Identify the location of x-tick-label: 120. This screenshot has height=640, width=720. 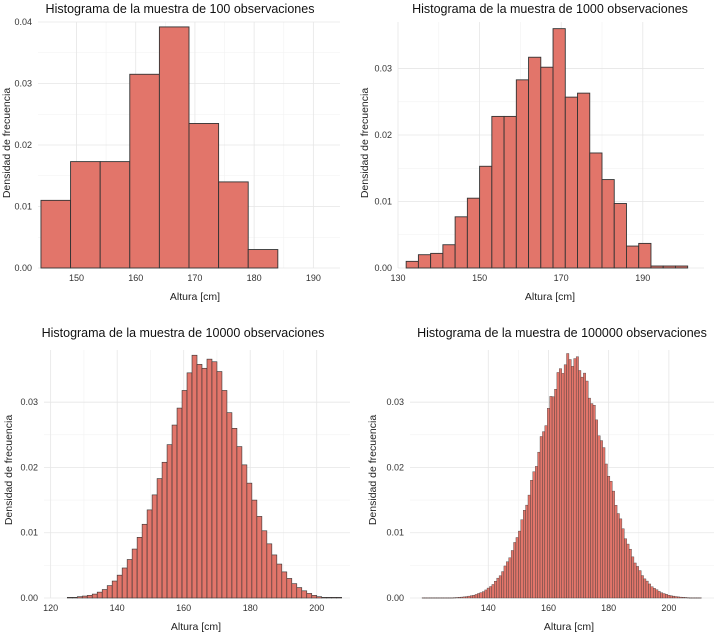
(50, 608).